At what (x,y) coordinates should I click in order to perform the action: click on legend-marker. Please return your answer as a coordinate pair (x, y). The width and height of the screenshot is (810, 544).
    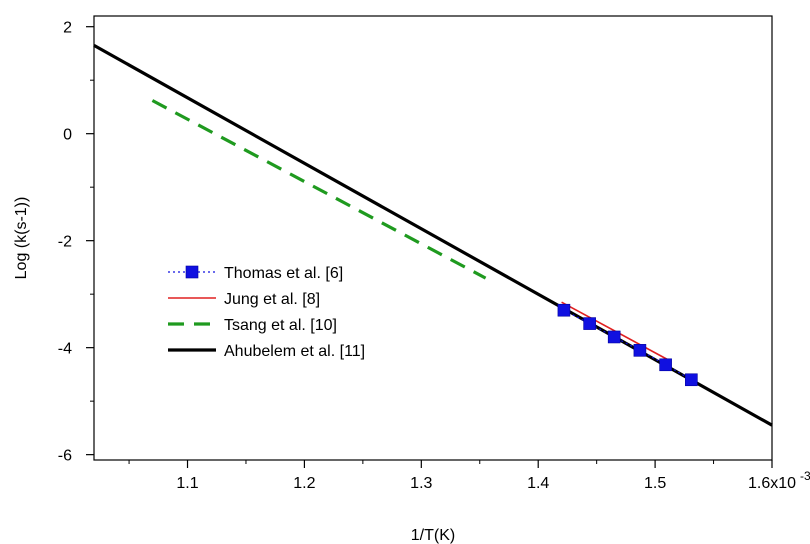
    Looking at the image, I should click on (192, 272).